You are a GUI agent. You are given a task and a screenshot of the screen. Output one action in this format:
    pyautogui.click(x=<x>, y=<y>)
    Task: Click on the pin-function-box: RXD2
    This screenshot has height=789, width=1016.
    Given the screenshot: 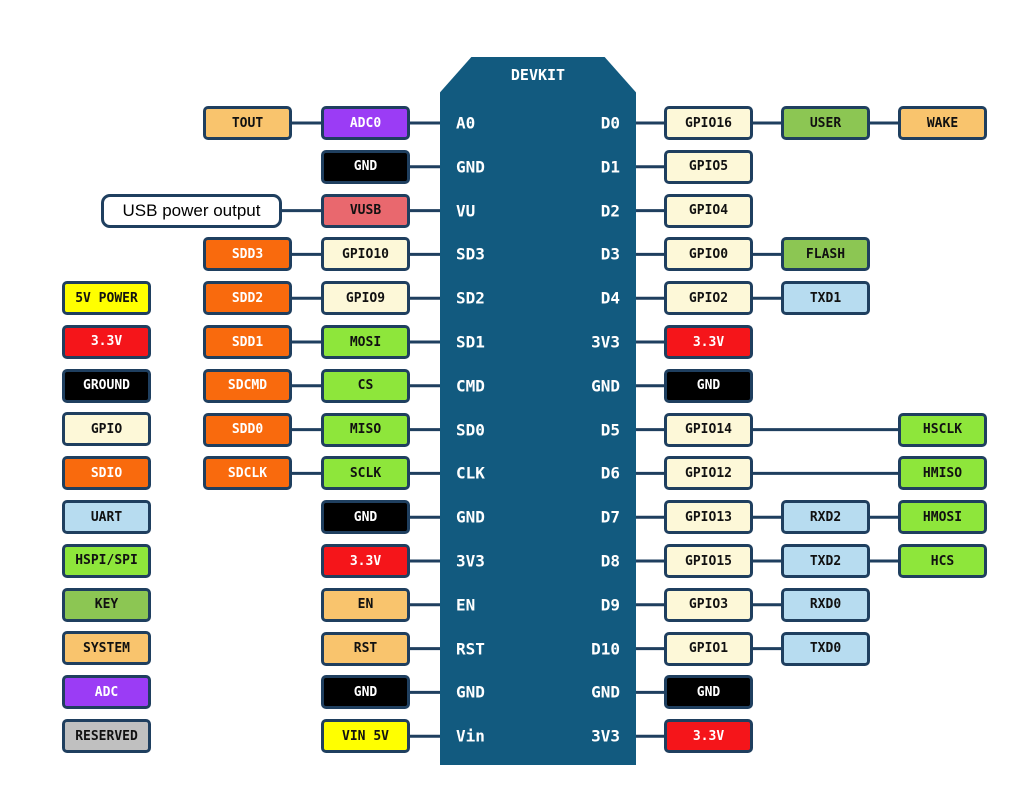 What is the action you would take?
    pyautogui.click(x=825, y=517)
    